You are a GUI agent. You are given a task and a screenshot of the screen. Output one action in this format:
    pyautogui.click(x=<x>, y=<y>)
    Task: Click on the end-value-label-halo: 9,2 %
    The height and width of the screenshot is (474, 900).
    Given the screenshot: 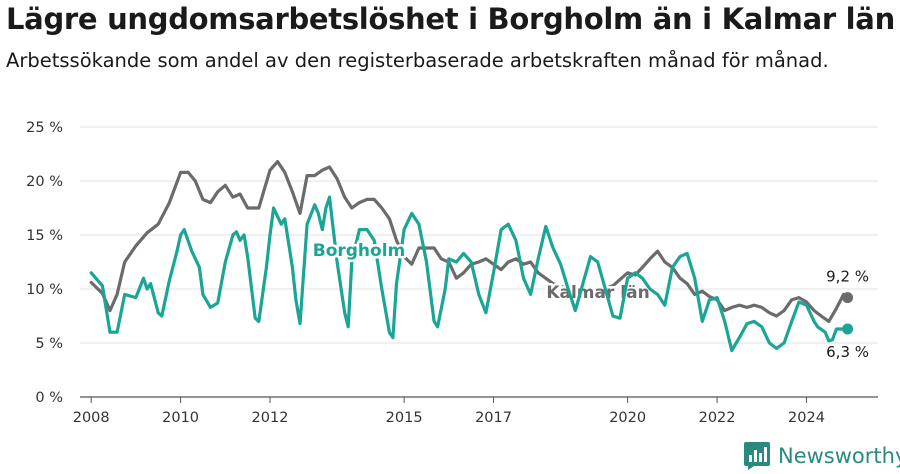 What is the action you would take?
    pyautogui.click(x=847, y=277)
    